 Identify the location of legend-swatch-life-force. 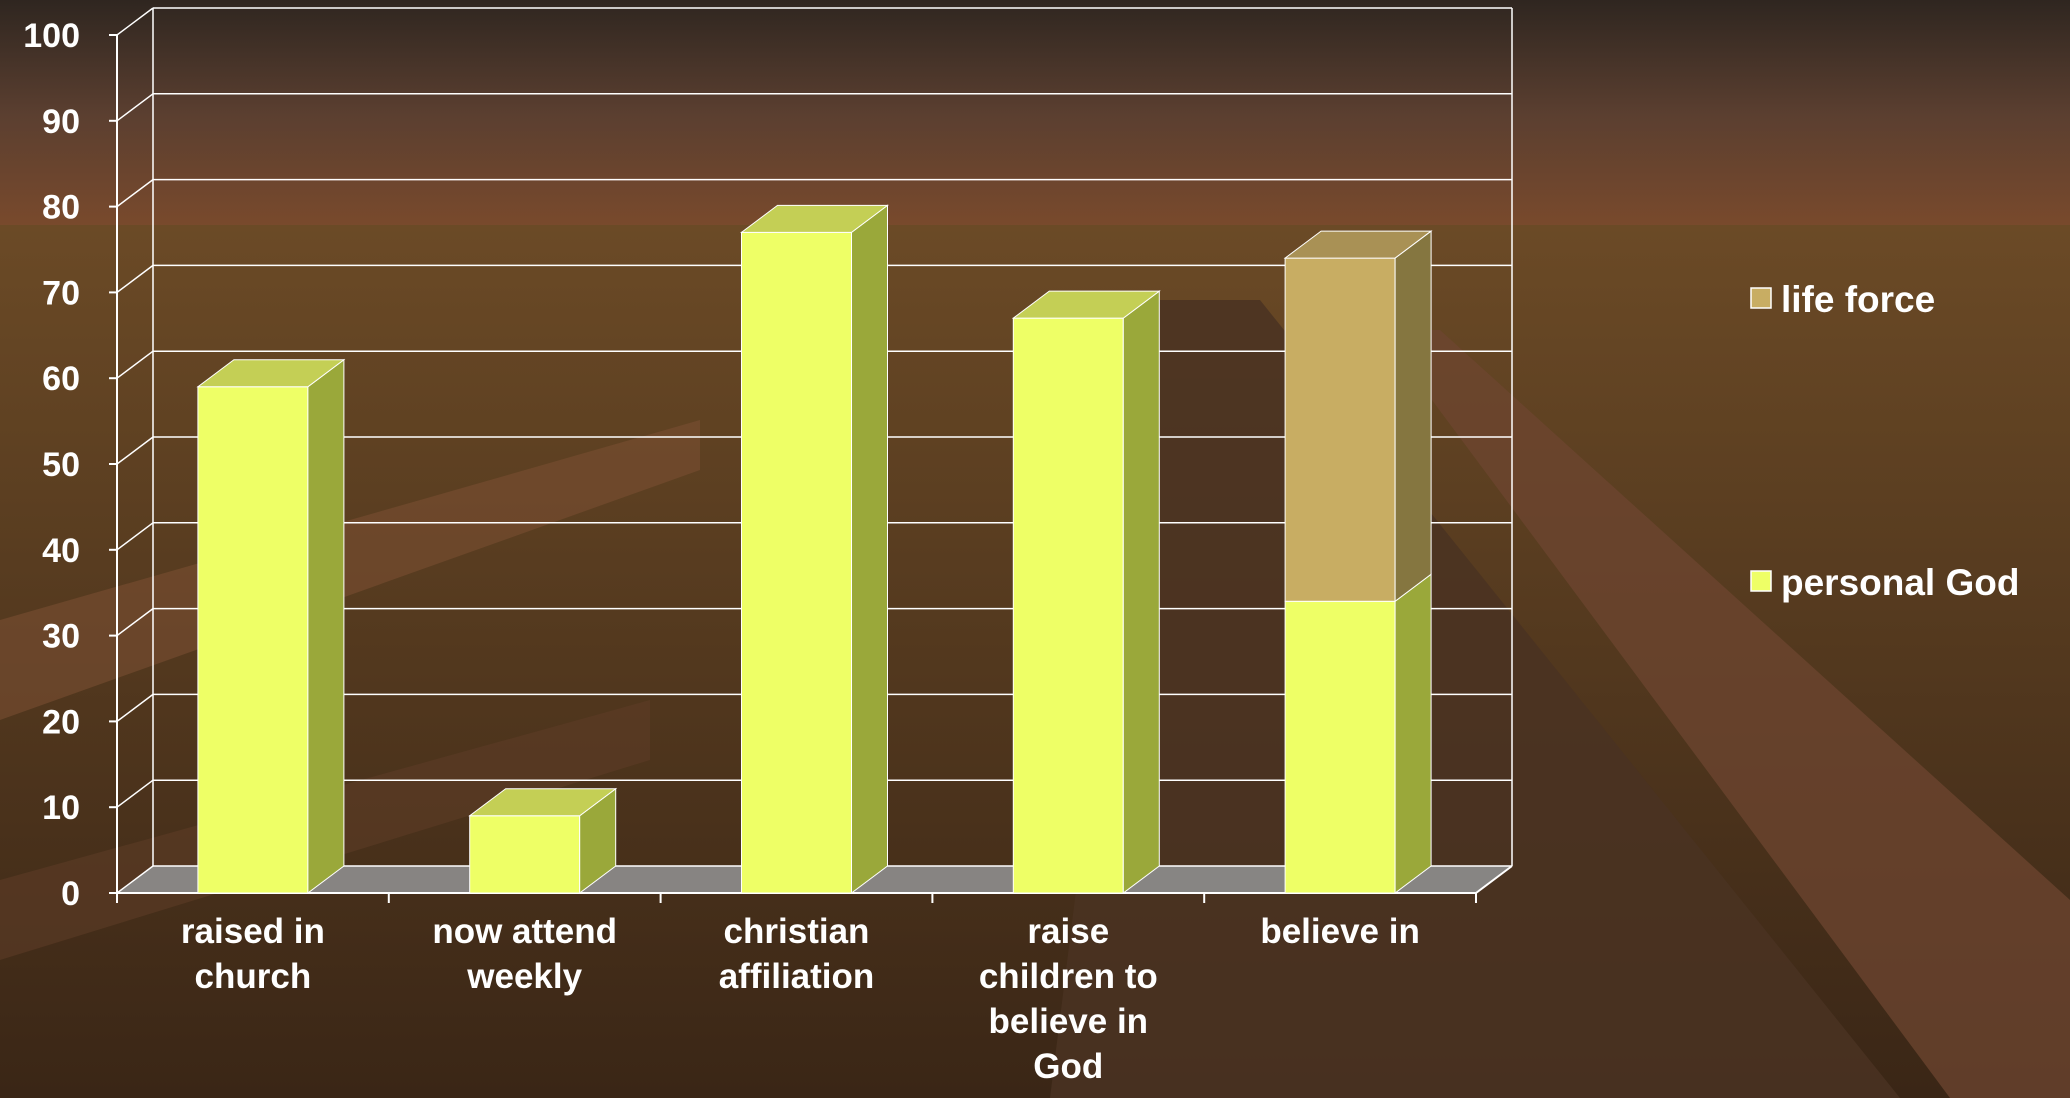
(1761, 298).